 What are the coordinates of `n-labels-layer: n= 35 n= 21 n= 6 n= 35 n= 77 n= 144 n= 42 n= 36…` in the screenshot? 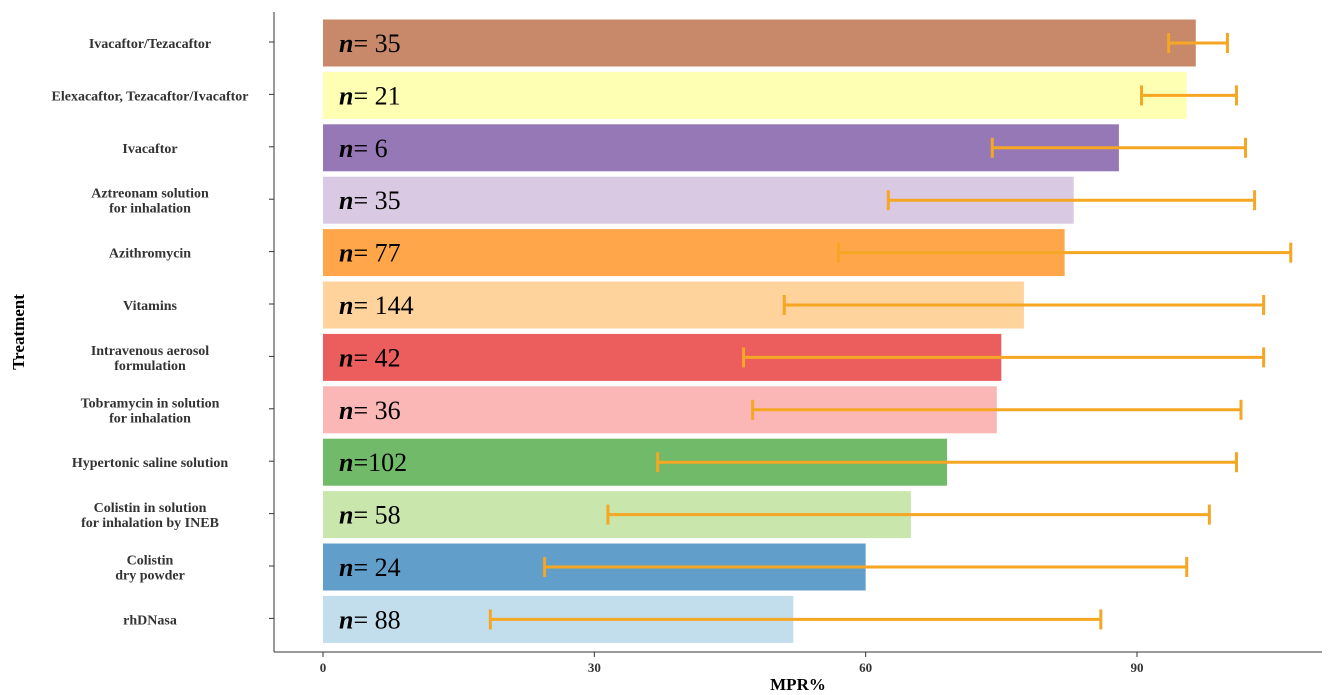 It's located at (376, 331).